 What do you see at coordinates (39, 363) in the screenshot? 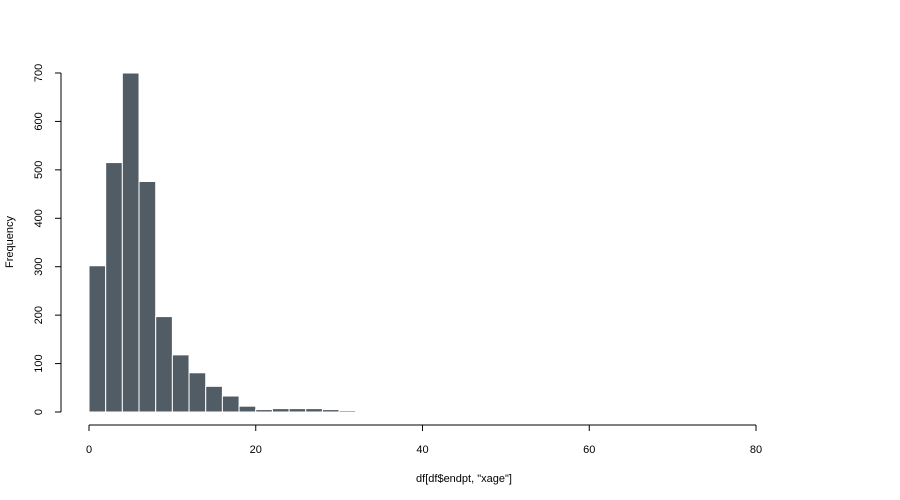
I see `y-tick-label: 100` at bounding box center [39, 363].